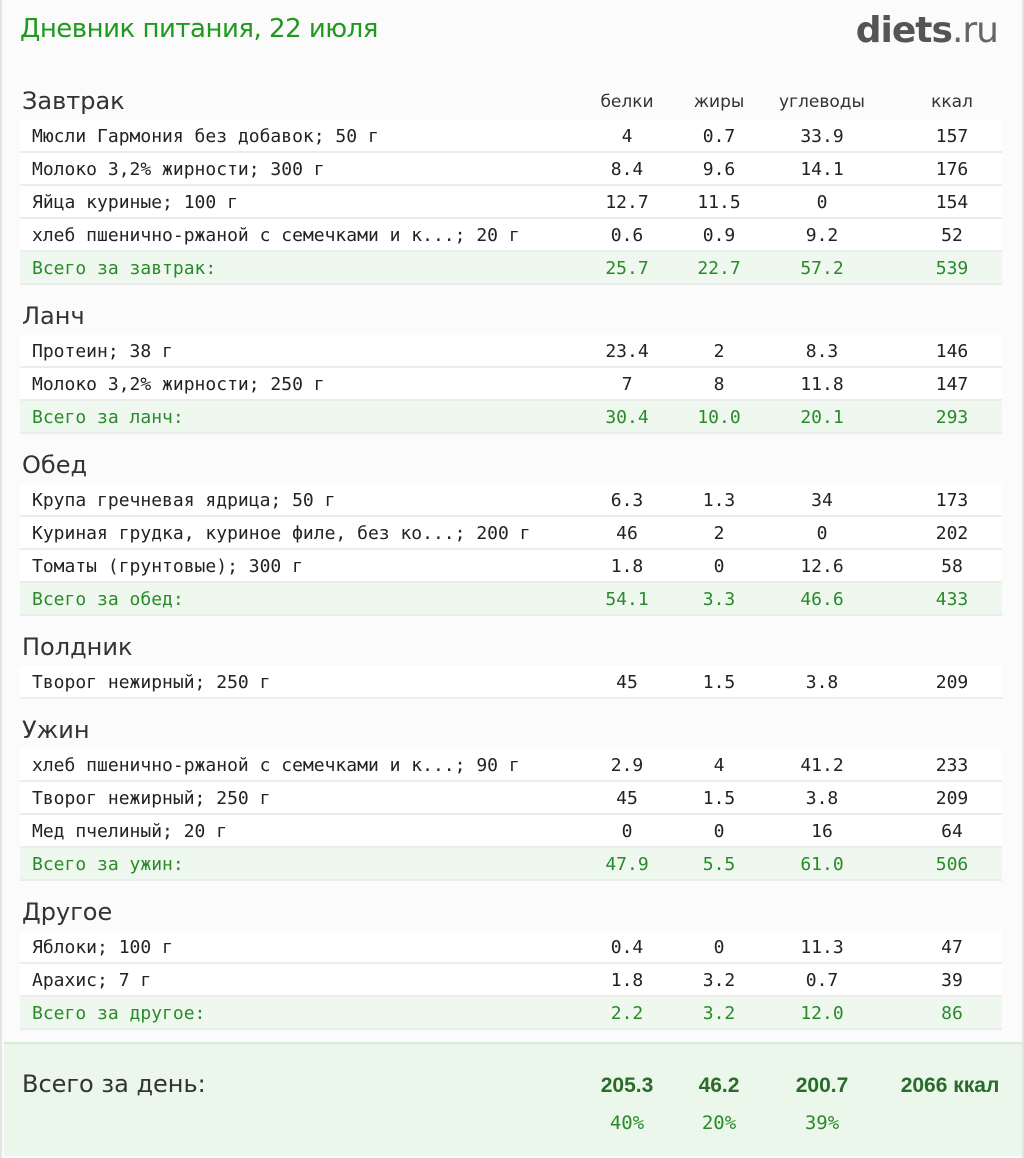 Image resolution: width=1024 pixels, height=1158 pixels. I want to click on meal-total-label: Всего за обед:, so click(108, 599).